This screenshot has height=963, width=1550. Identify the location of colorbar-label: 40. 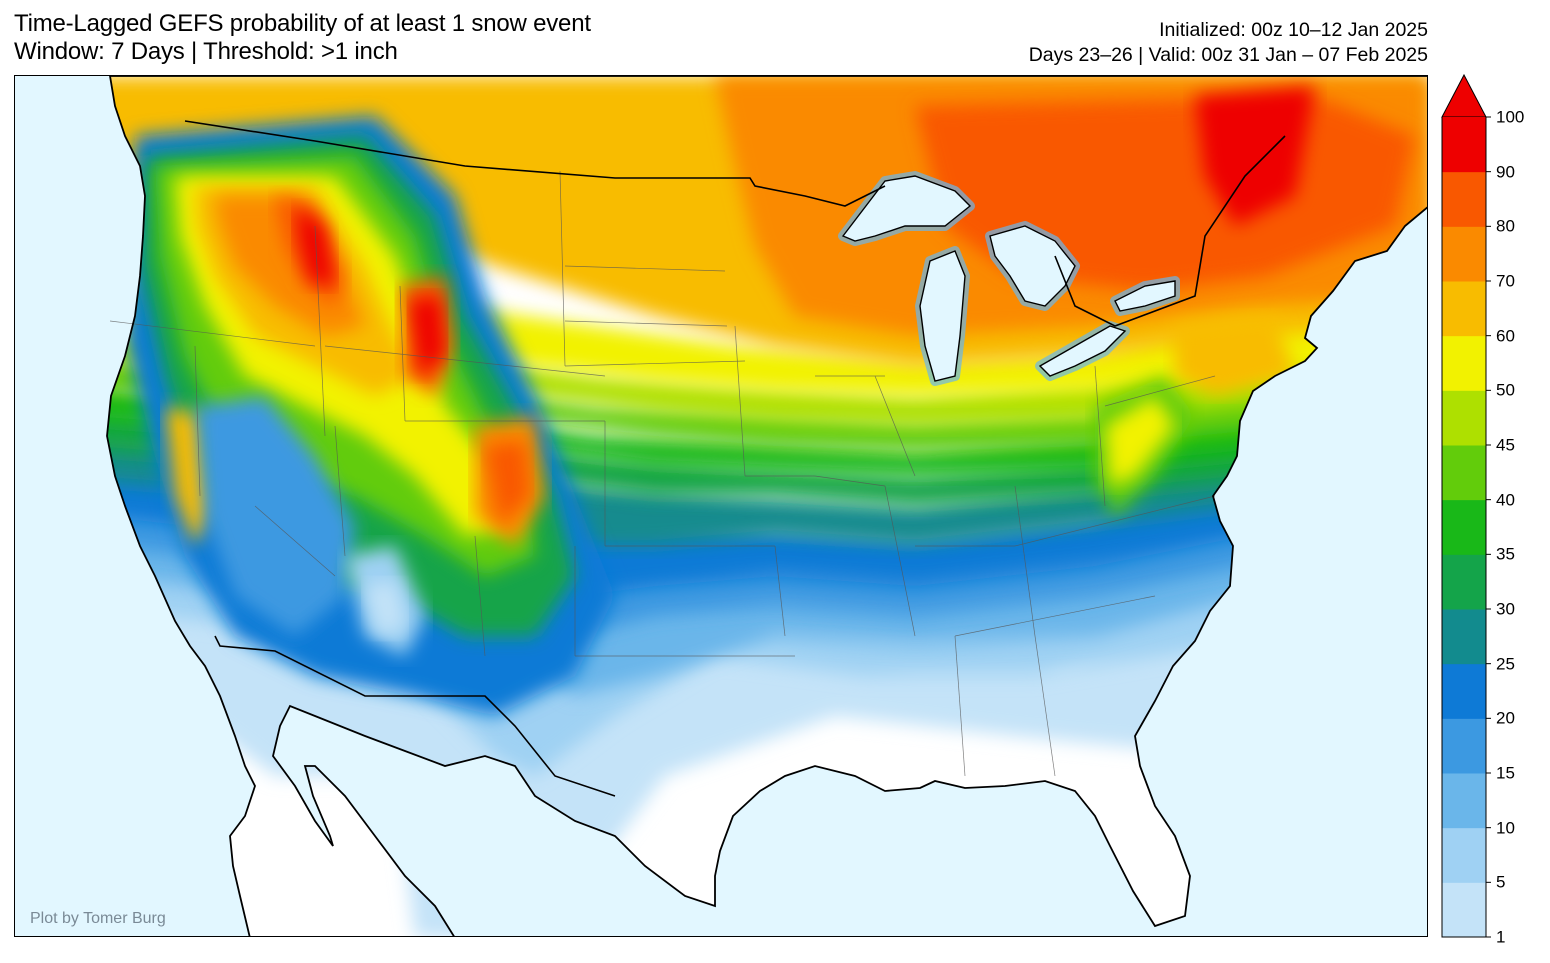
(1505, 500).